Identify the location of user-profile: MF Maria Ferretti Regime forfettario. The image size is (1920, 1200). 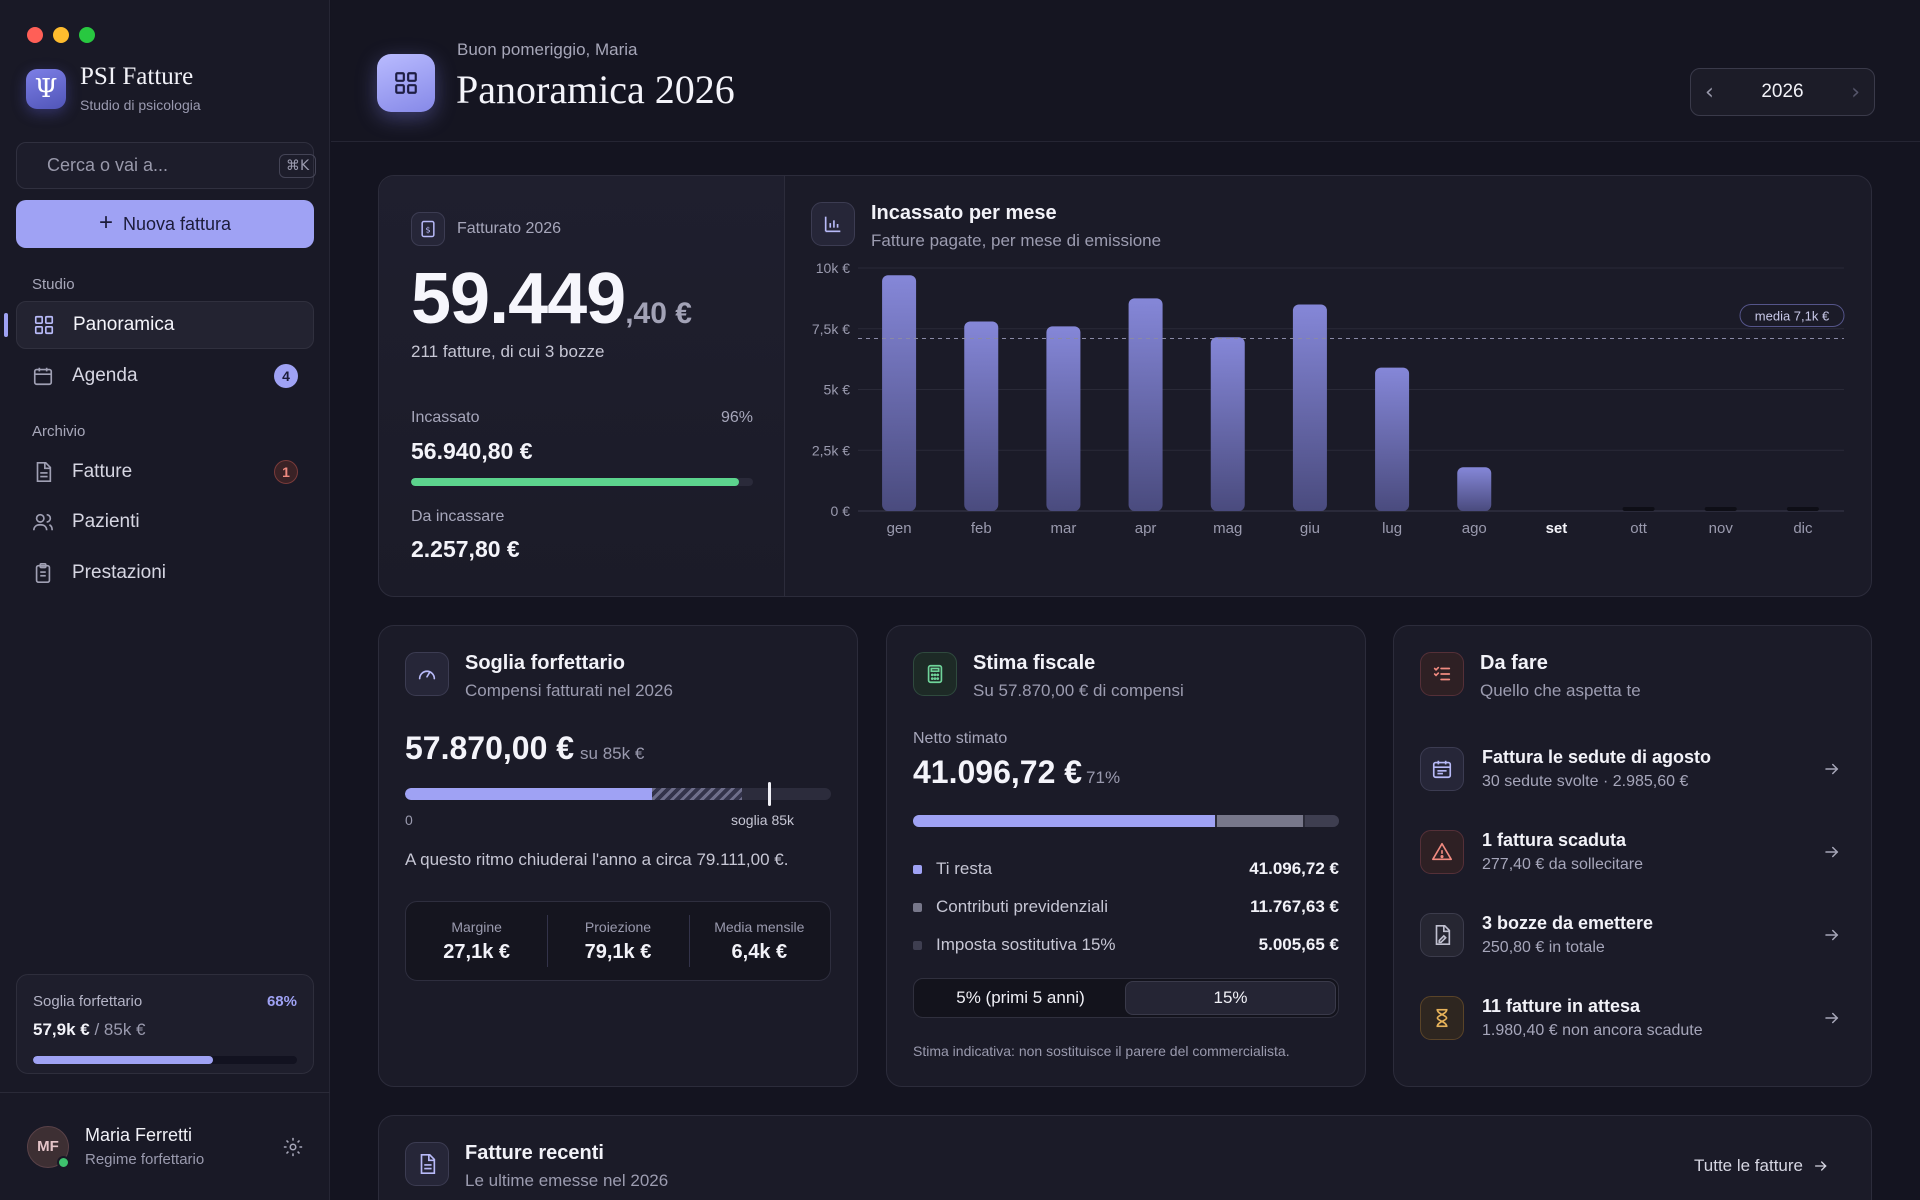
(116, 1147).